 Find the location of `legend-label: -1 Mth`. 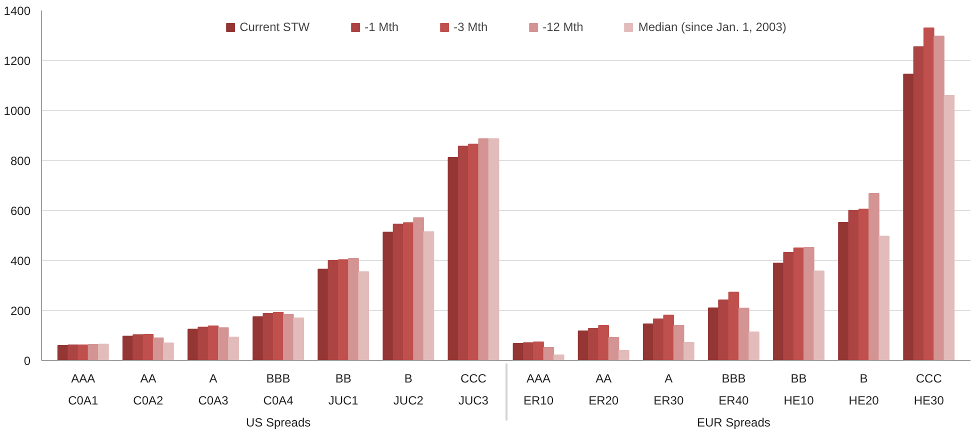

legend-label: -1 Mth is located at coordinates (381, 27).